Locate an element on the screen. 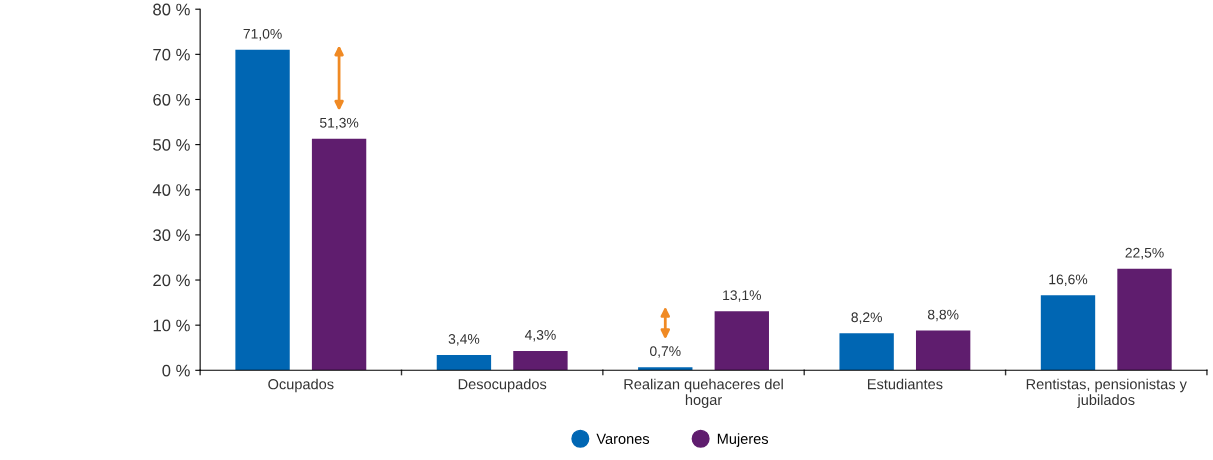 The height and width of the screenshot is (460, 1213). data-label: 8,8% is located at coordinates (943, 315).